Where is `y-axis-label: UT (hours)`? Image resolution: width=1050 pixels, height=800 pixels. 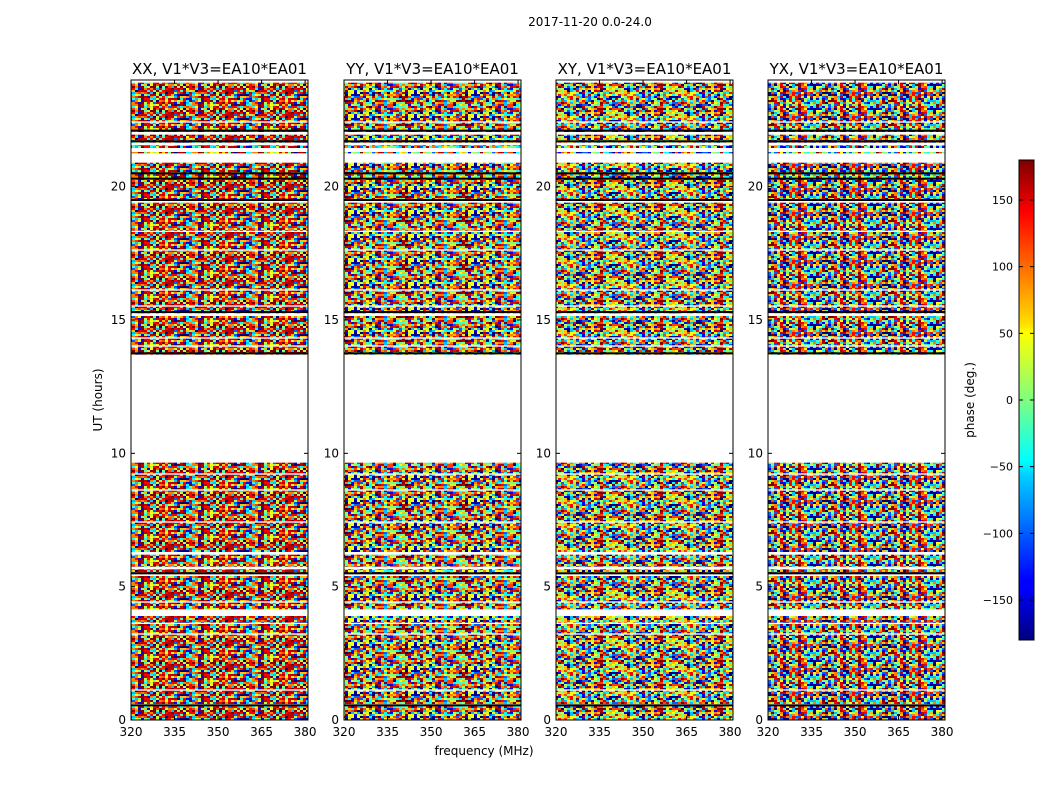
y-axis-label: UT (hours) is located at coordinates (98, 399).